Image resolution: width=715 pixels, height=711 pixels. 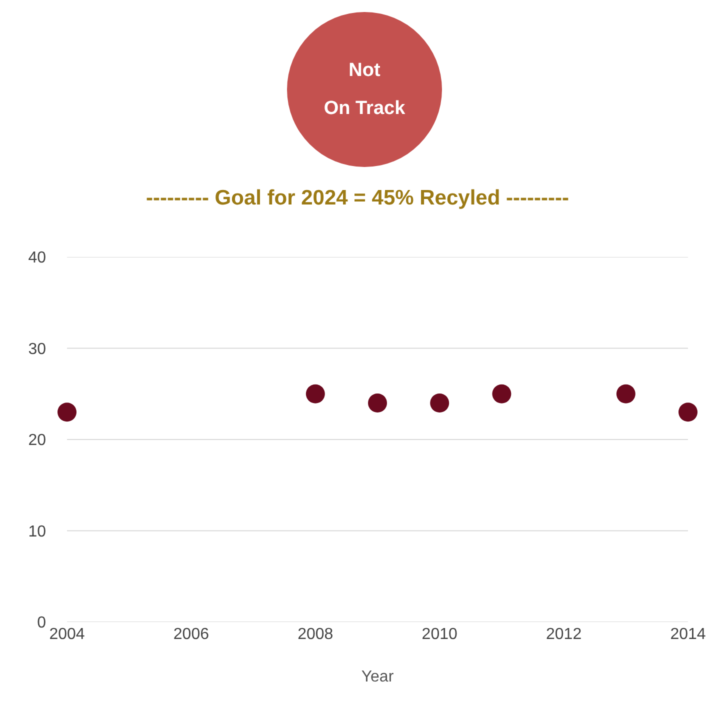 What do you see at coordinates (41, 623) in the screenshot?
I see `y-tick-label: 0` at bounding box center [41, 623].